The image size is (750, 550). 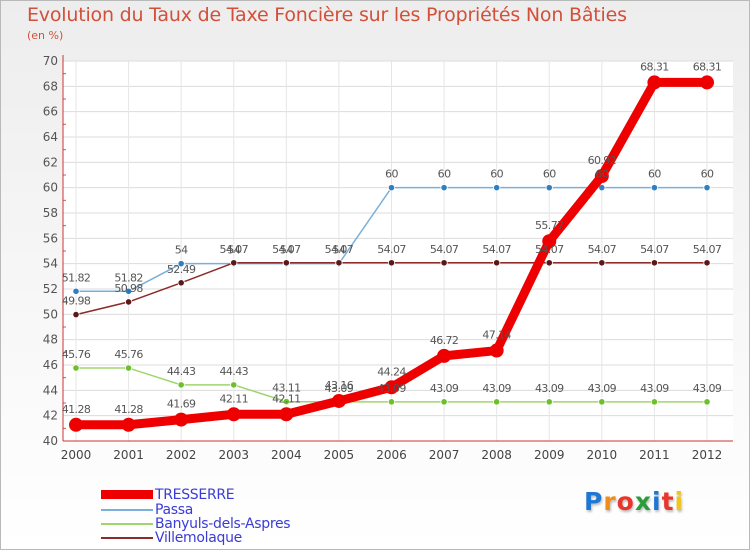 I want to click on x-tick-label: 2005, so click(x=339, y=455).